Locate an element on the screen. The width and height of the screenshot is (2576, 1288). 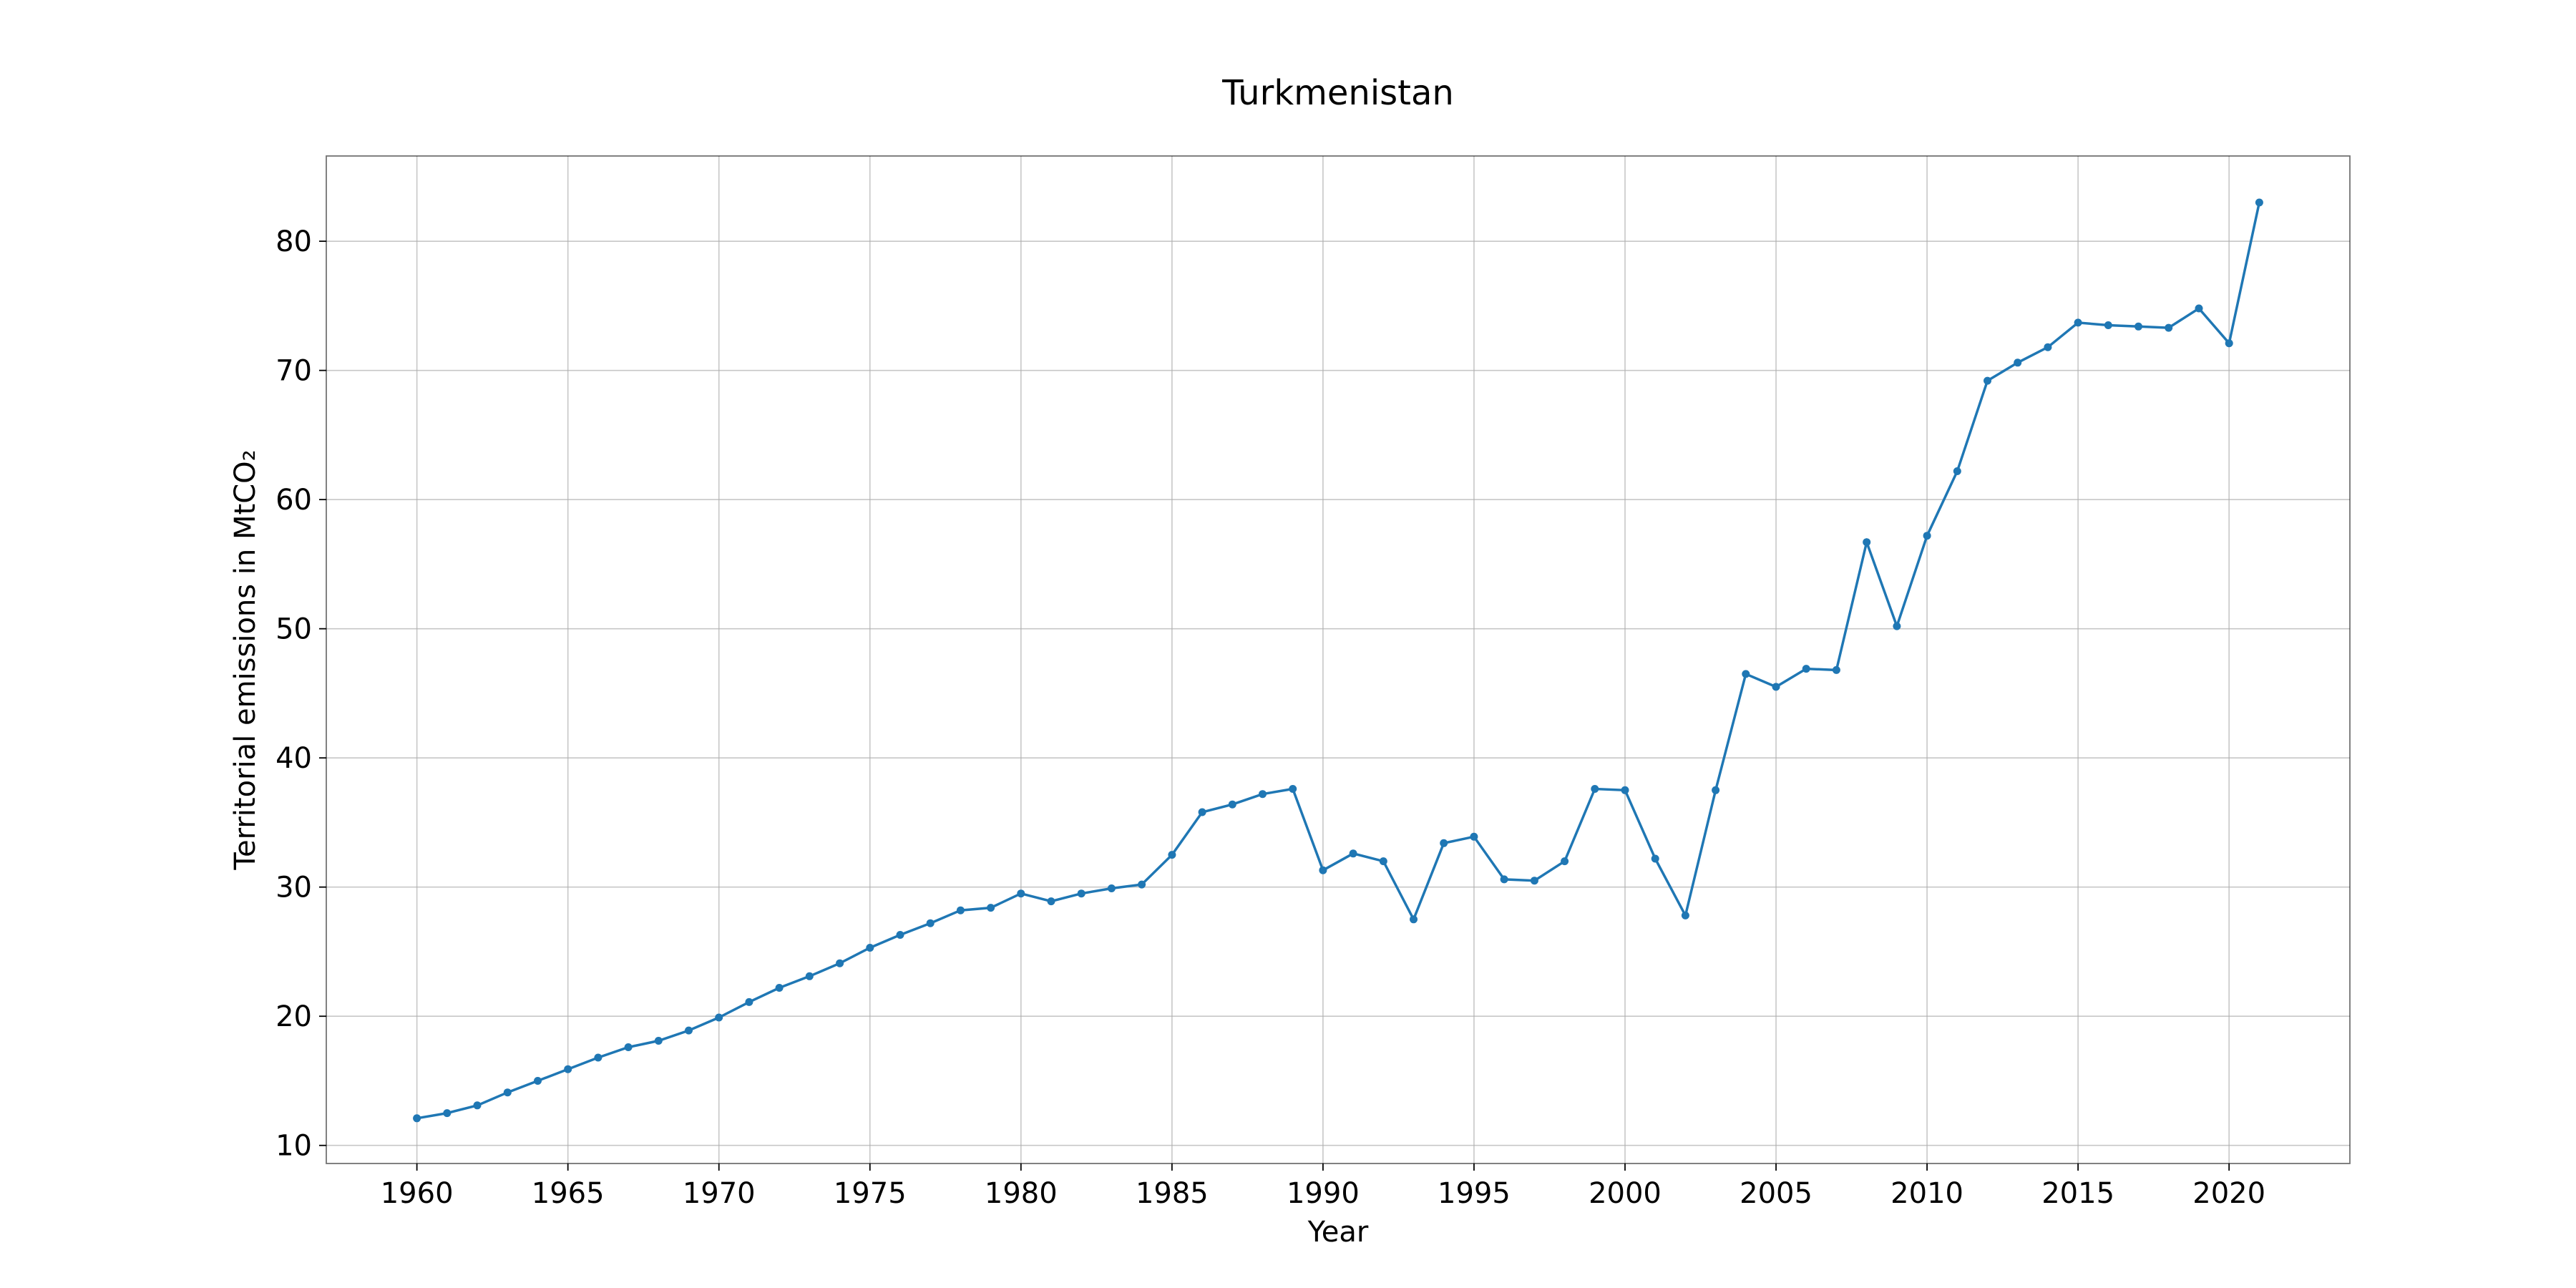
x-tick-label: 2005 is located at coordinates (1776, 1193).